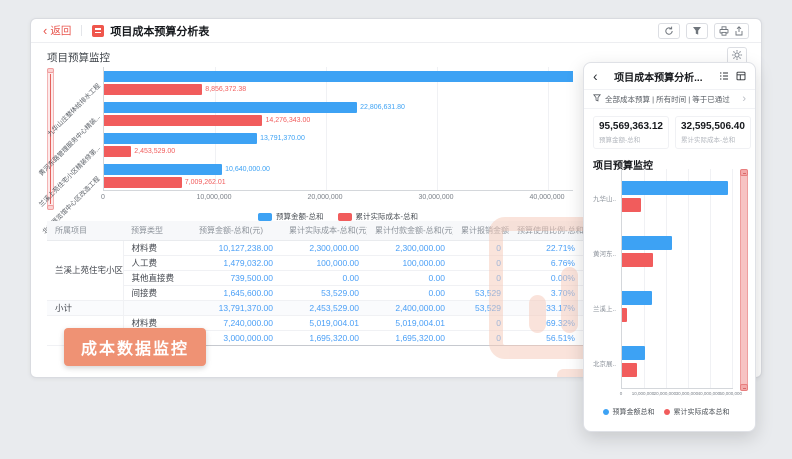 This screenshot has width=792, height=459. Describe the element at coordinates (677, 279) in the screenshot. I see `chart-plot-area` at that location.